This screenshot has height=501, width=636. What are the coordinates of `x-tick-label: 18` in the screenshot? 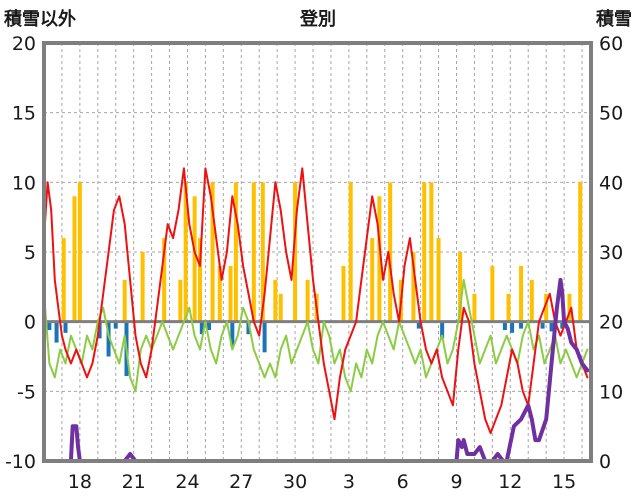 It's located at (80, 482).